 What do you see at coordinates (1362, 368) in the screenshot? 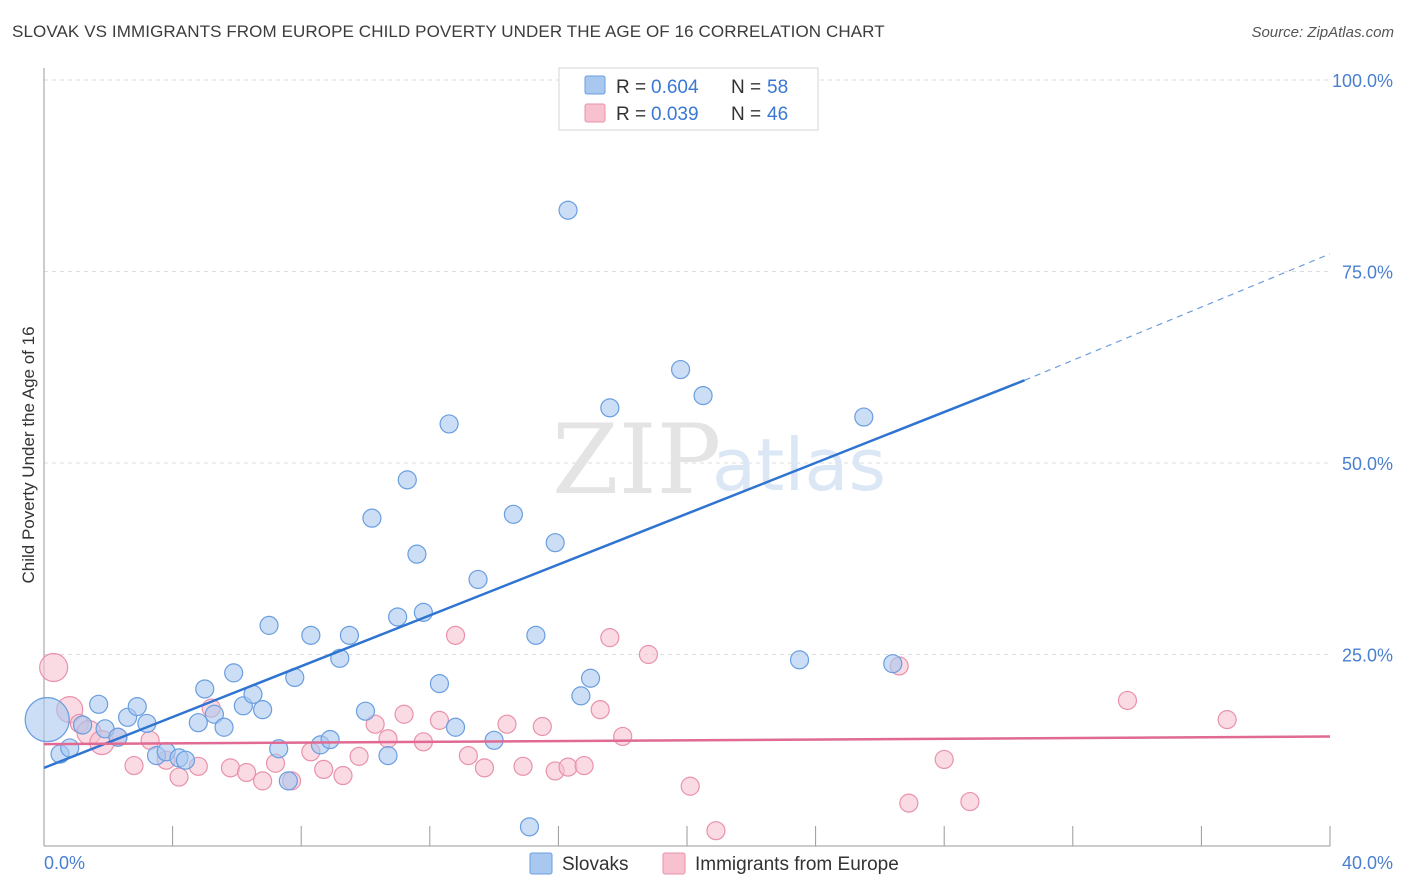
I see `y-tick-labels: 25.0% 50.0% 75.0% 100.0%` at bounding box center [1362, 368].